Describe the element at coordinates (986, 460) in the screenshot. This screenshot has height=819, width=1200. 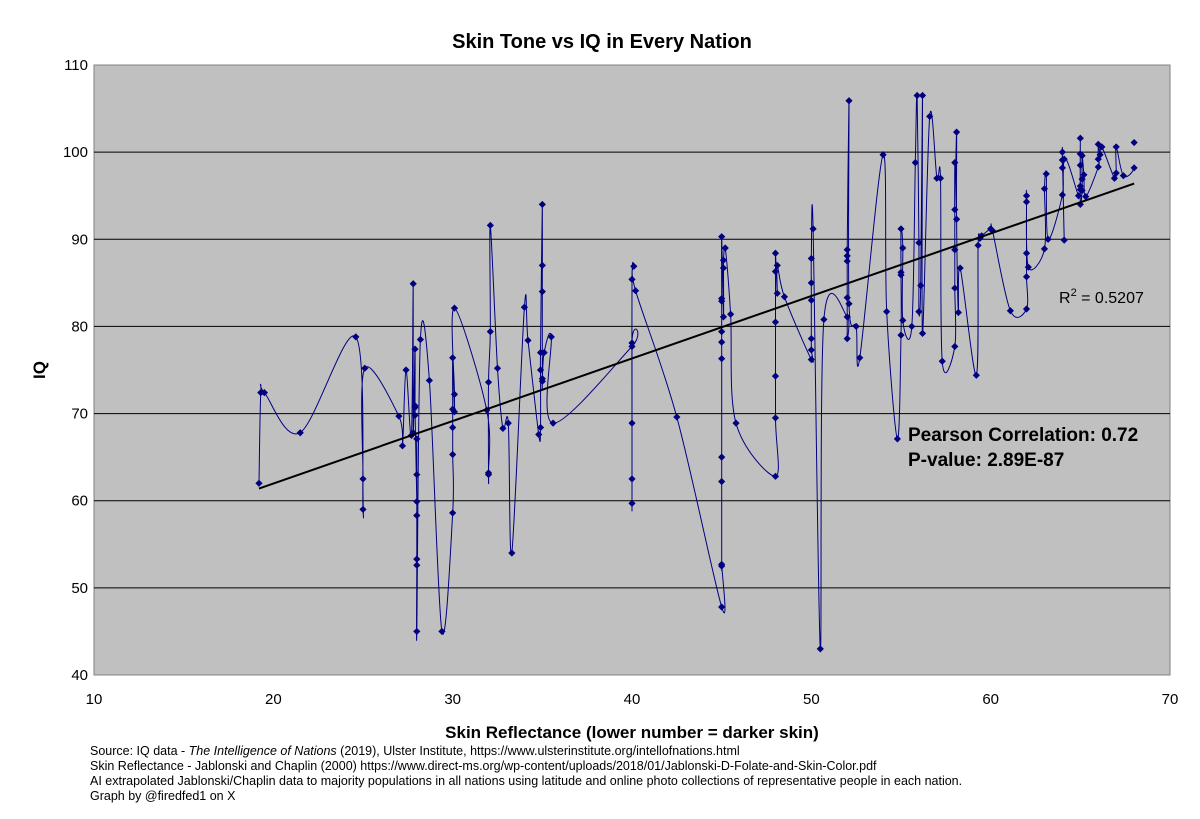
I see `p-value-label: P-value: 2.89E-87` at that location.